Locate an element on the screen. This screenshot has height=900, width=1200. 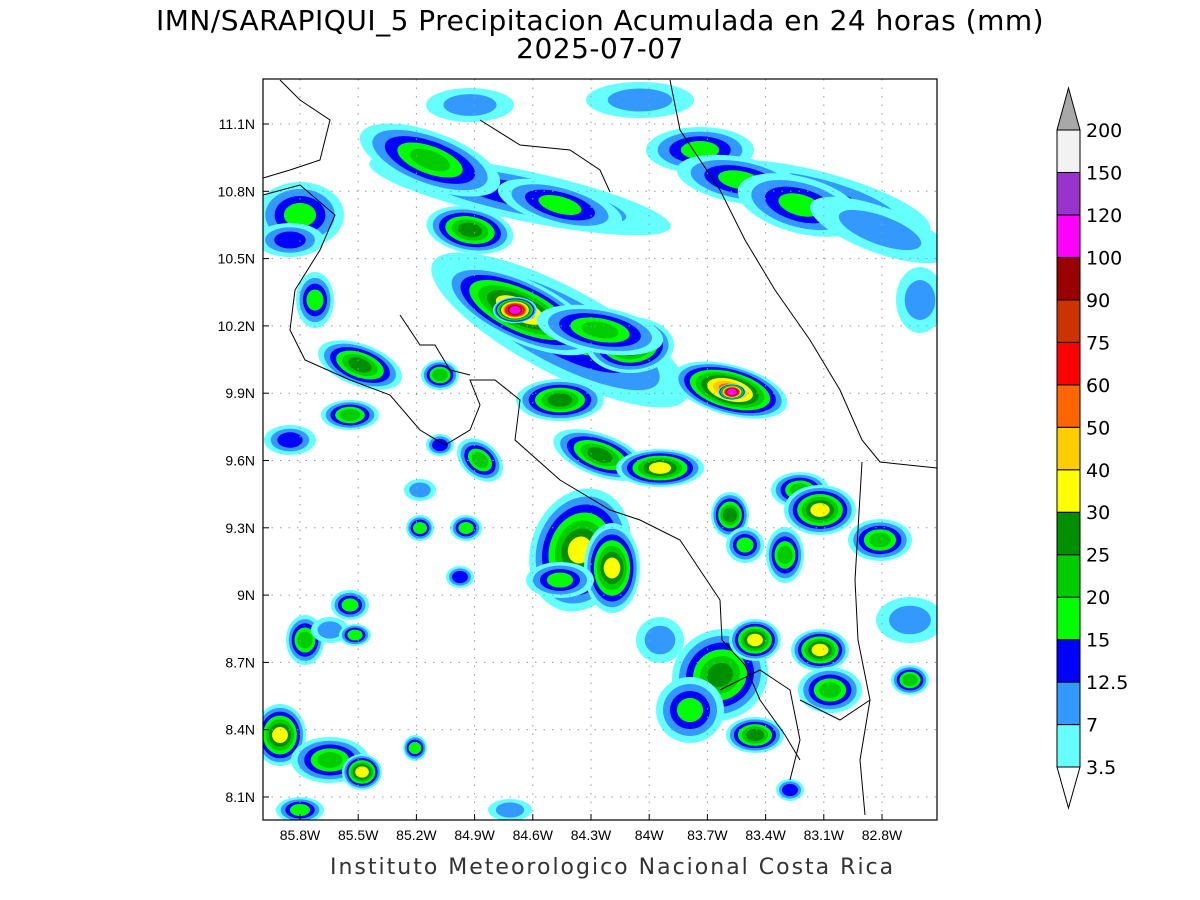
lon-tick-label: 84W is located at coordinates (650, 835).